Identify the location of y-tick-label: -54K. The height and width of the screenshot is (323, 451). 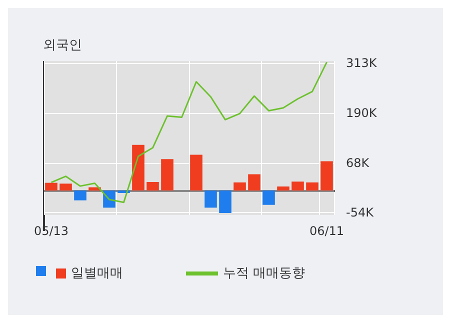
(360, 213).